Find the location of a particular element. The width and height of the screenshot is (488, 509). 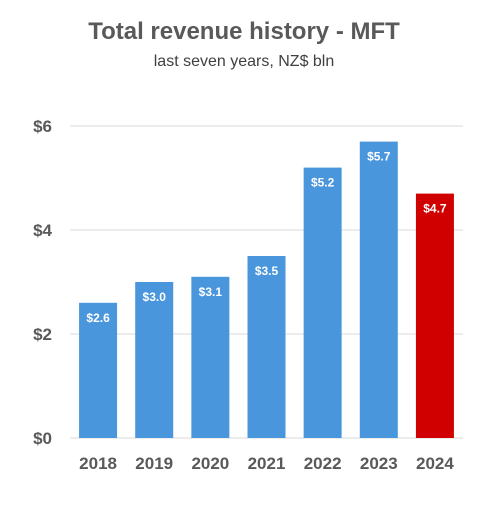

y-tick-label: $2 is located at coordinates (42, 334).